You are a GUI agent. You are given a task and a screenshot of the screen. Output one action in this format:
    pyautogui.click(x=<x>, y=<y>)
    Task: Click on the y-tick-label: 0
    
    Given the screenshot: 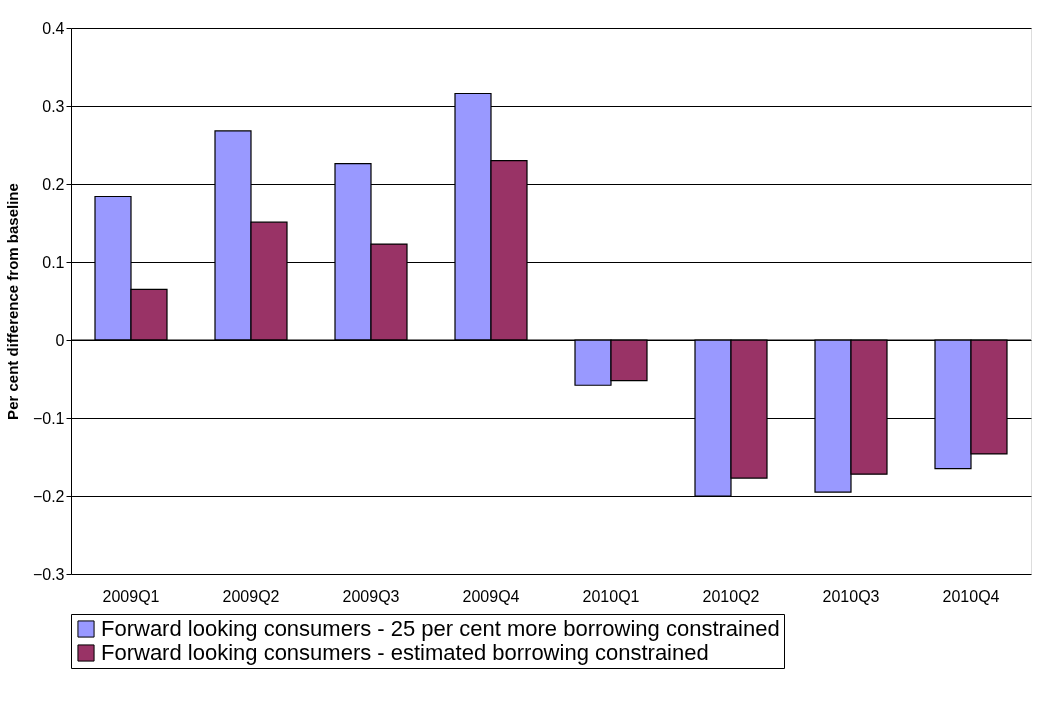 What is the action you would take?
    pyautogui.click(x=60, y=340)
    